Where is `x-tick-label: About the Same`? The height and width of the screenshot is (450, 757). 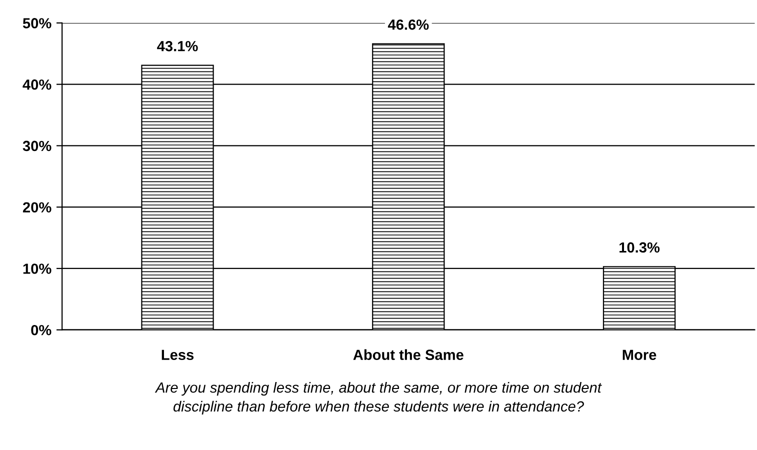 x-tick-label: About the Same is located at coordinates (408, 354).